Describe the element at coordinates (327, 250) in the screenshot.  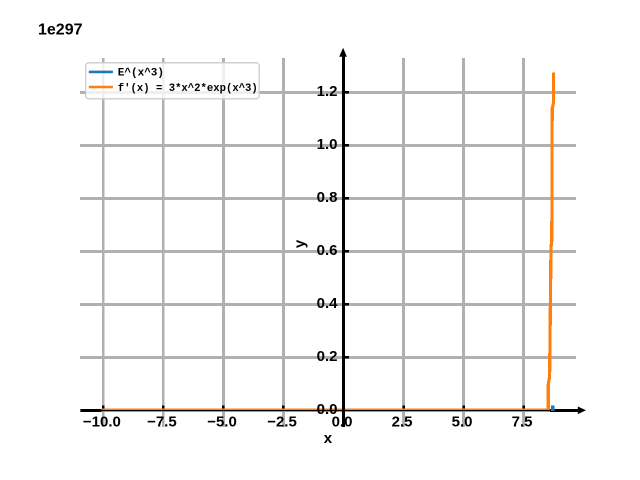
I see `svg-text: 0.6` at that location.